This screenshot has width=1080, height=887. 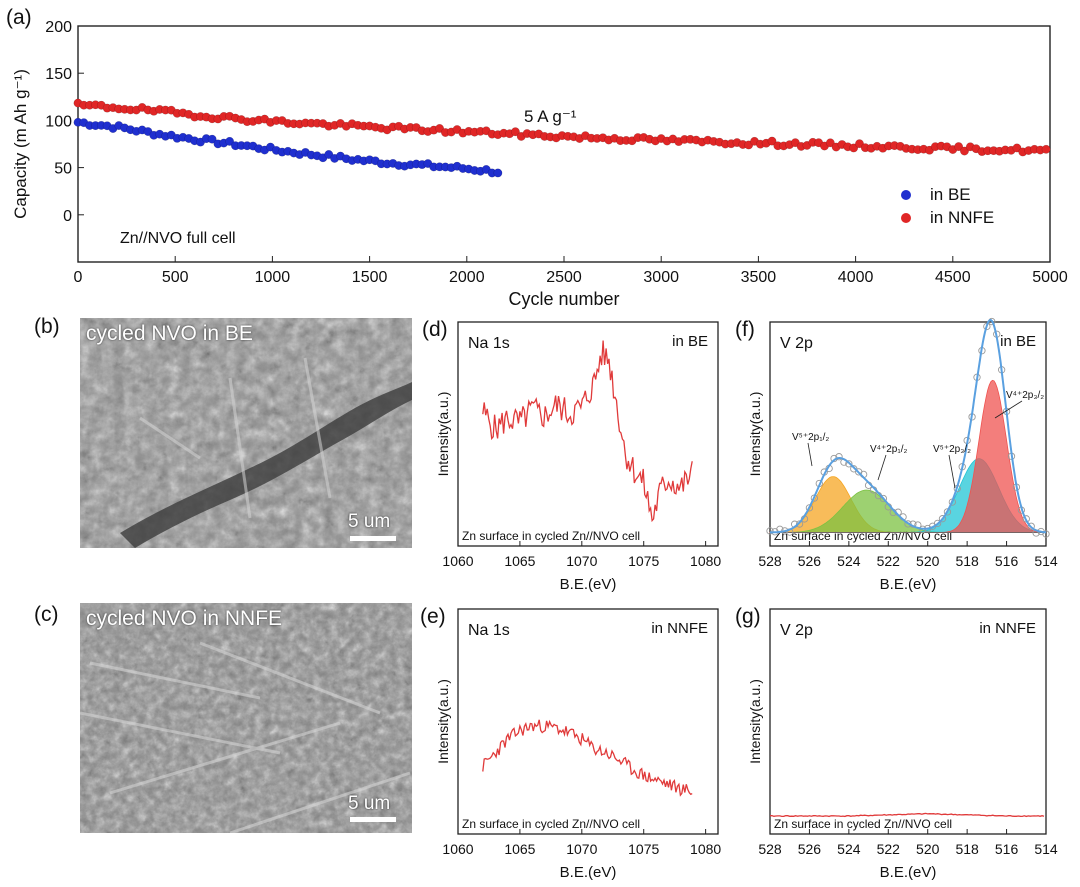 What do you see at coordinates (562, 127) in the screenshot?
I see `series-nnfe` at bounding box center [562, 127].